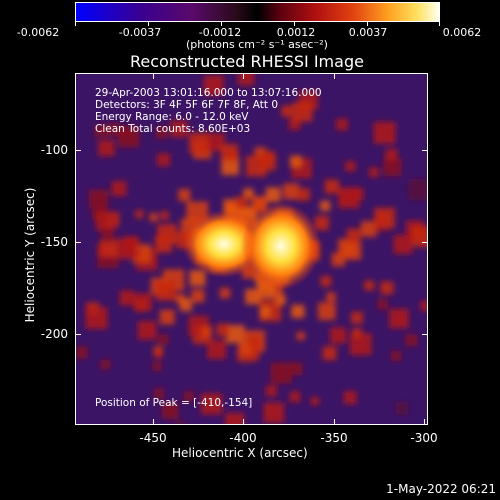 This screenshot has width=500, height=500. I want to click on colorbar-tick-label: -0.0037, so click(140, 32).